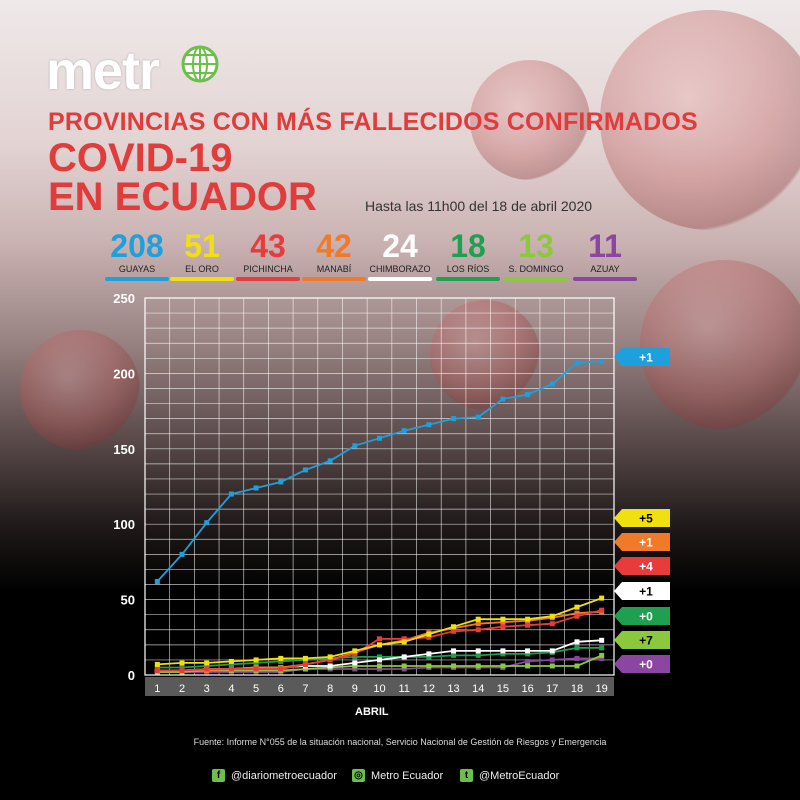  What do you see at coordinates (124, 373) in the screenshot?
I see `y-tick-label: 200` at bounding box center [124, 373].